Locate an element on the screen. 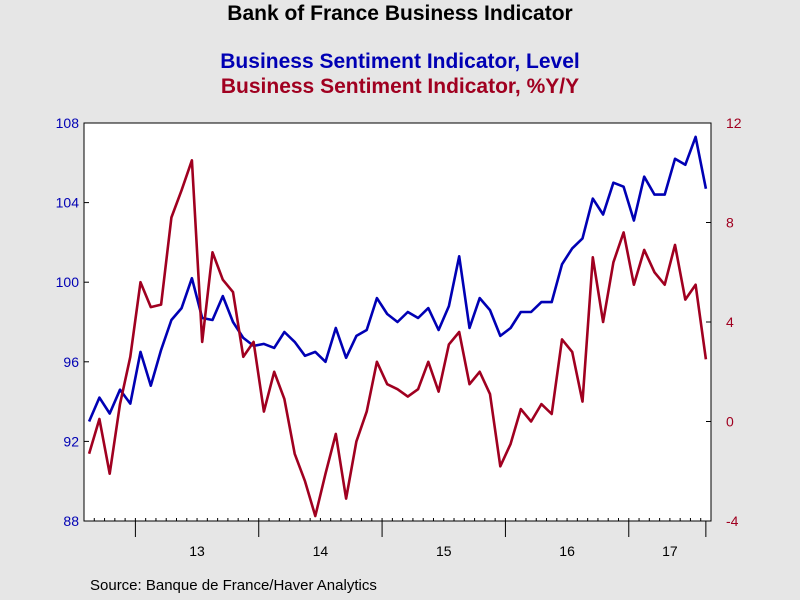 This screenshot has width=800, height=600. x-tick-label: 13 is located at coordinates (197, 551).